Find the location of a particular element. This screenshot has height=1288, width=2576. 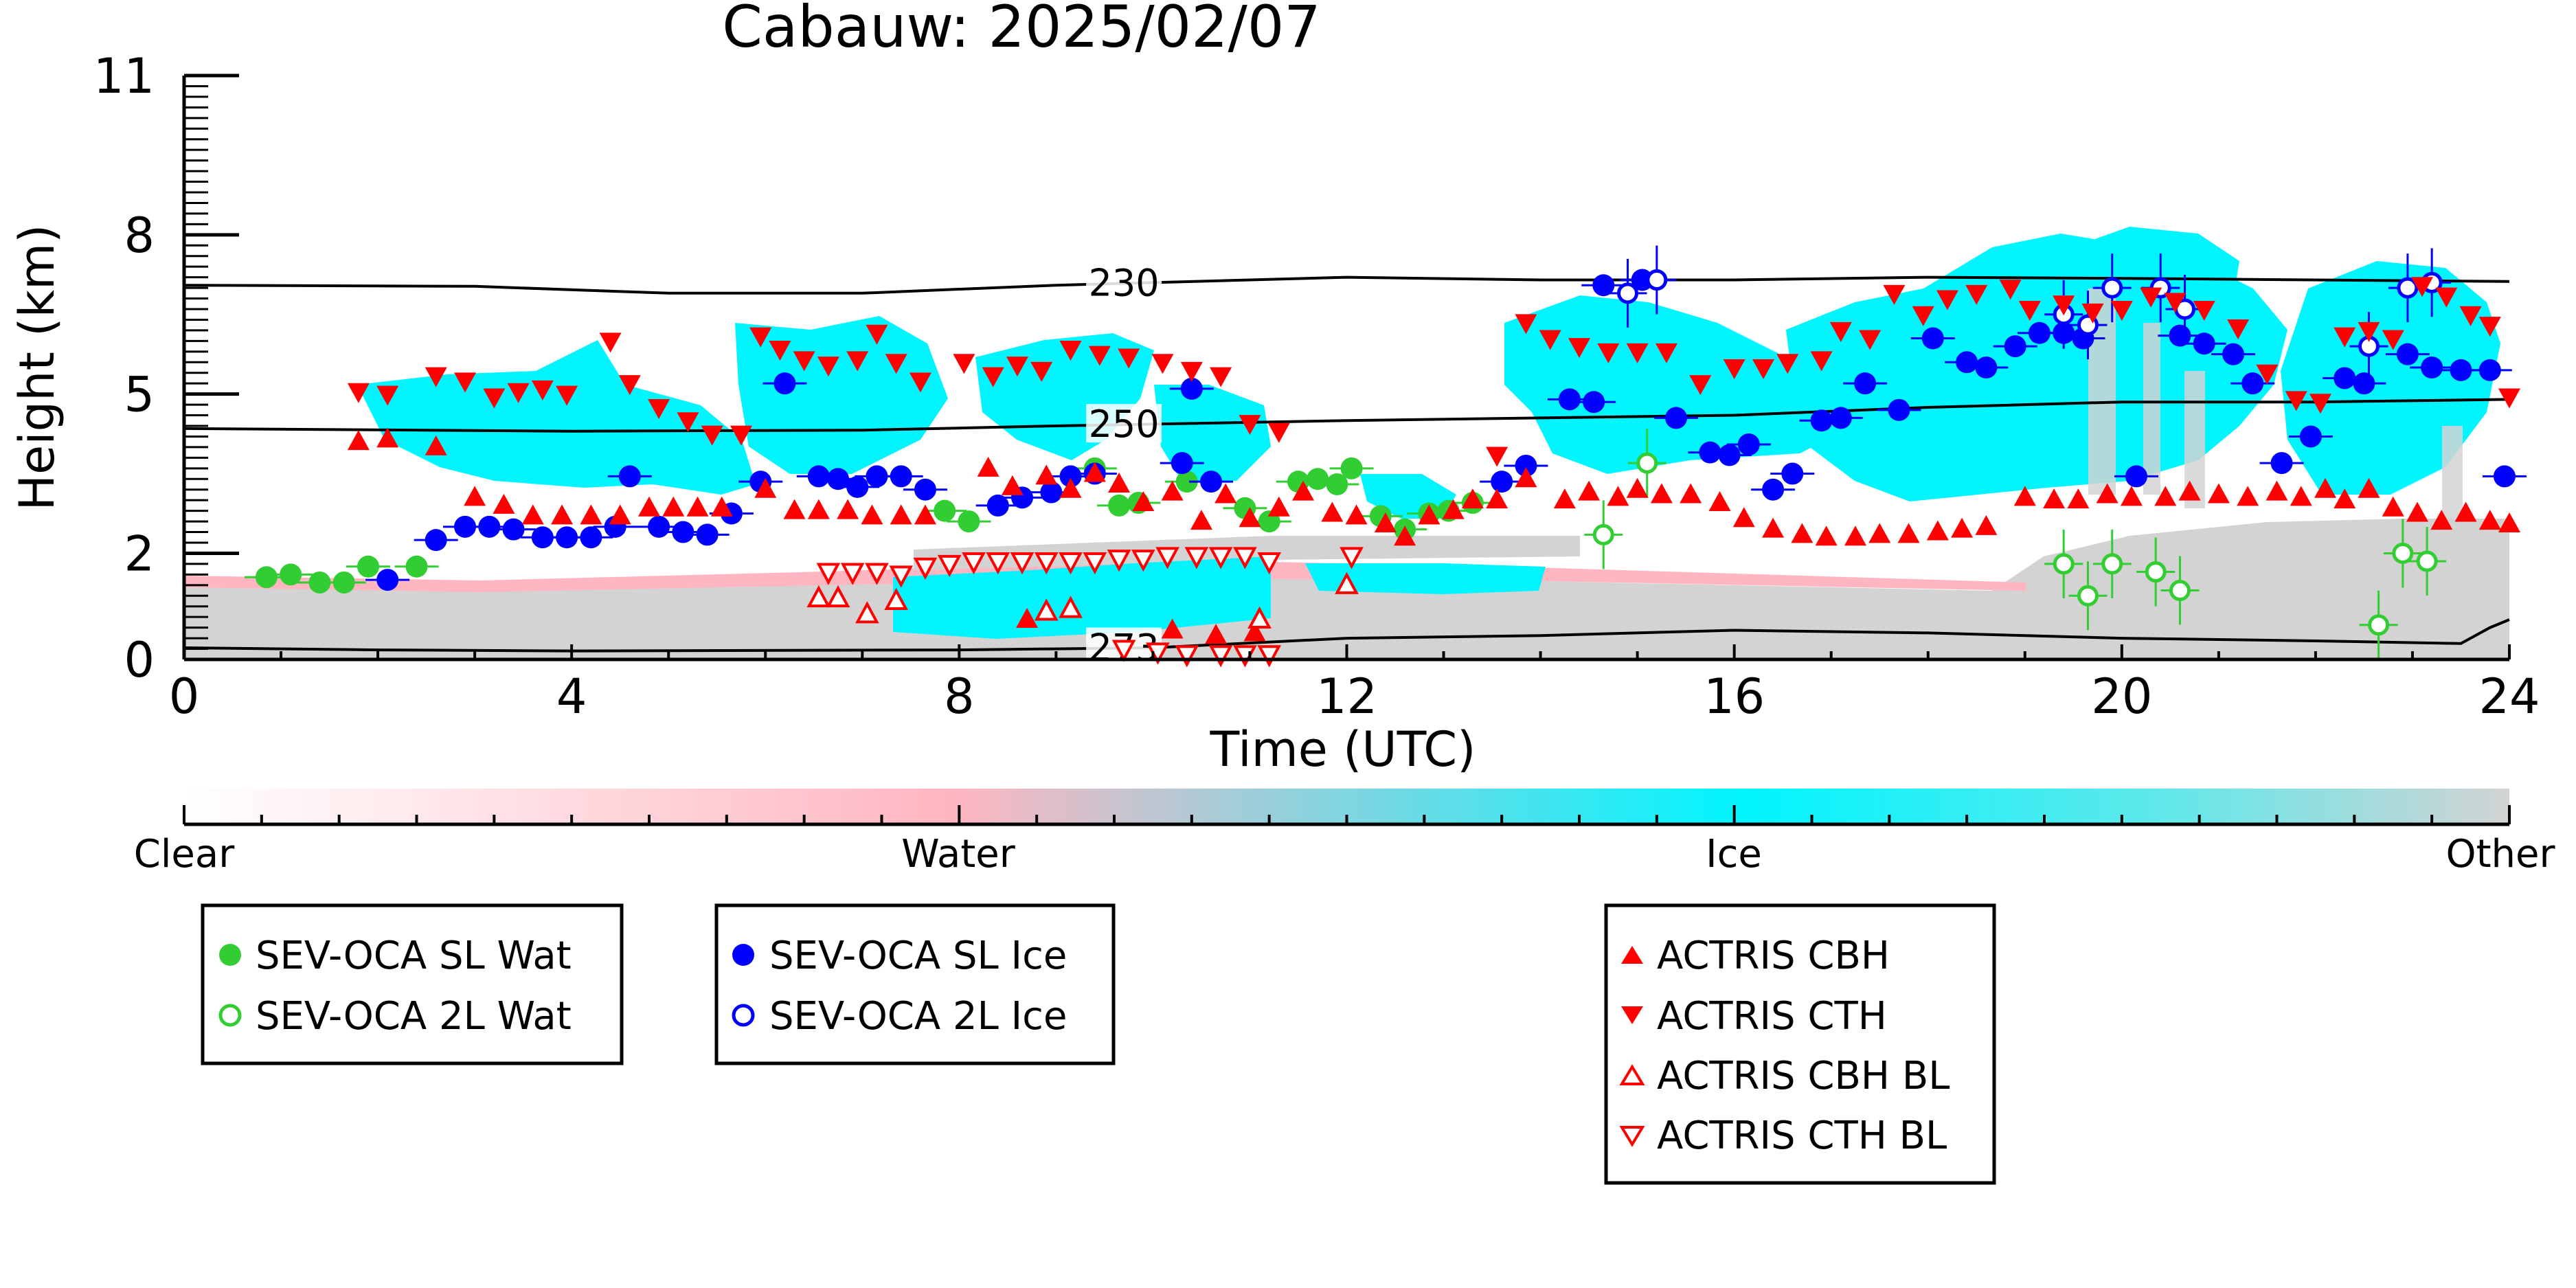

x-tick-label: 0 is located at coordinates (184, 696).